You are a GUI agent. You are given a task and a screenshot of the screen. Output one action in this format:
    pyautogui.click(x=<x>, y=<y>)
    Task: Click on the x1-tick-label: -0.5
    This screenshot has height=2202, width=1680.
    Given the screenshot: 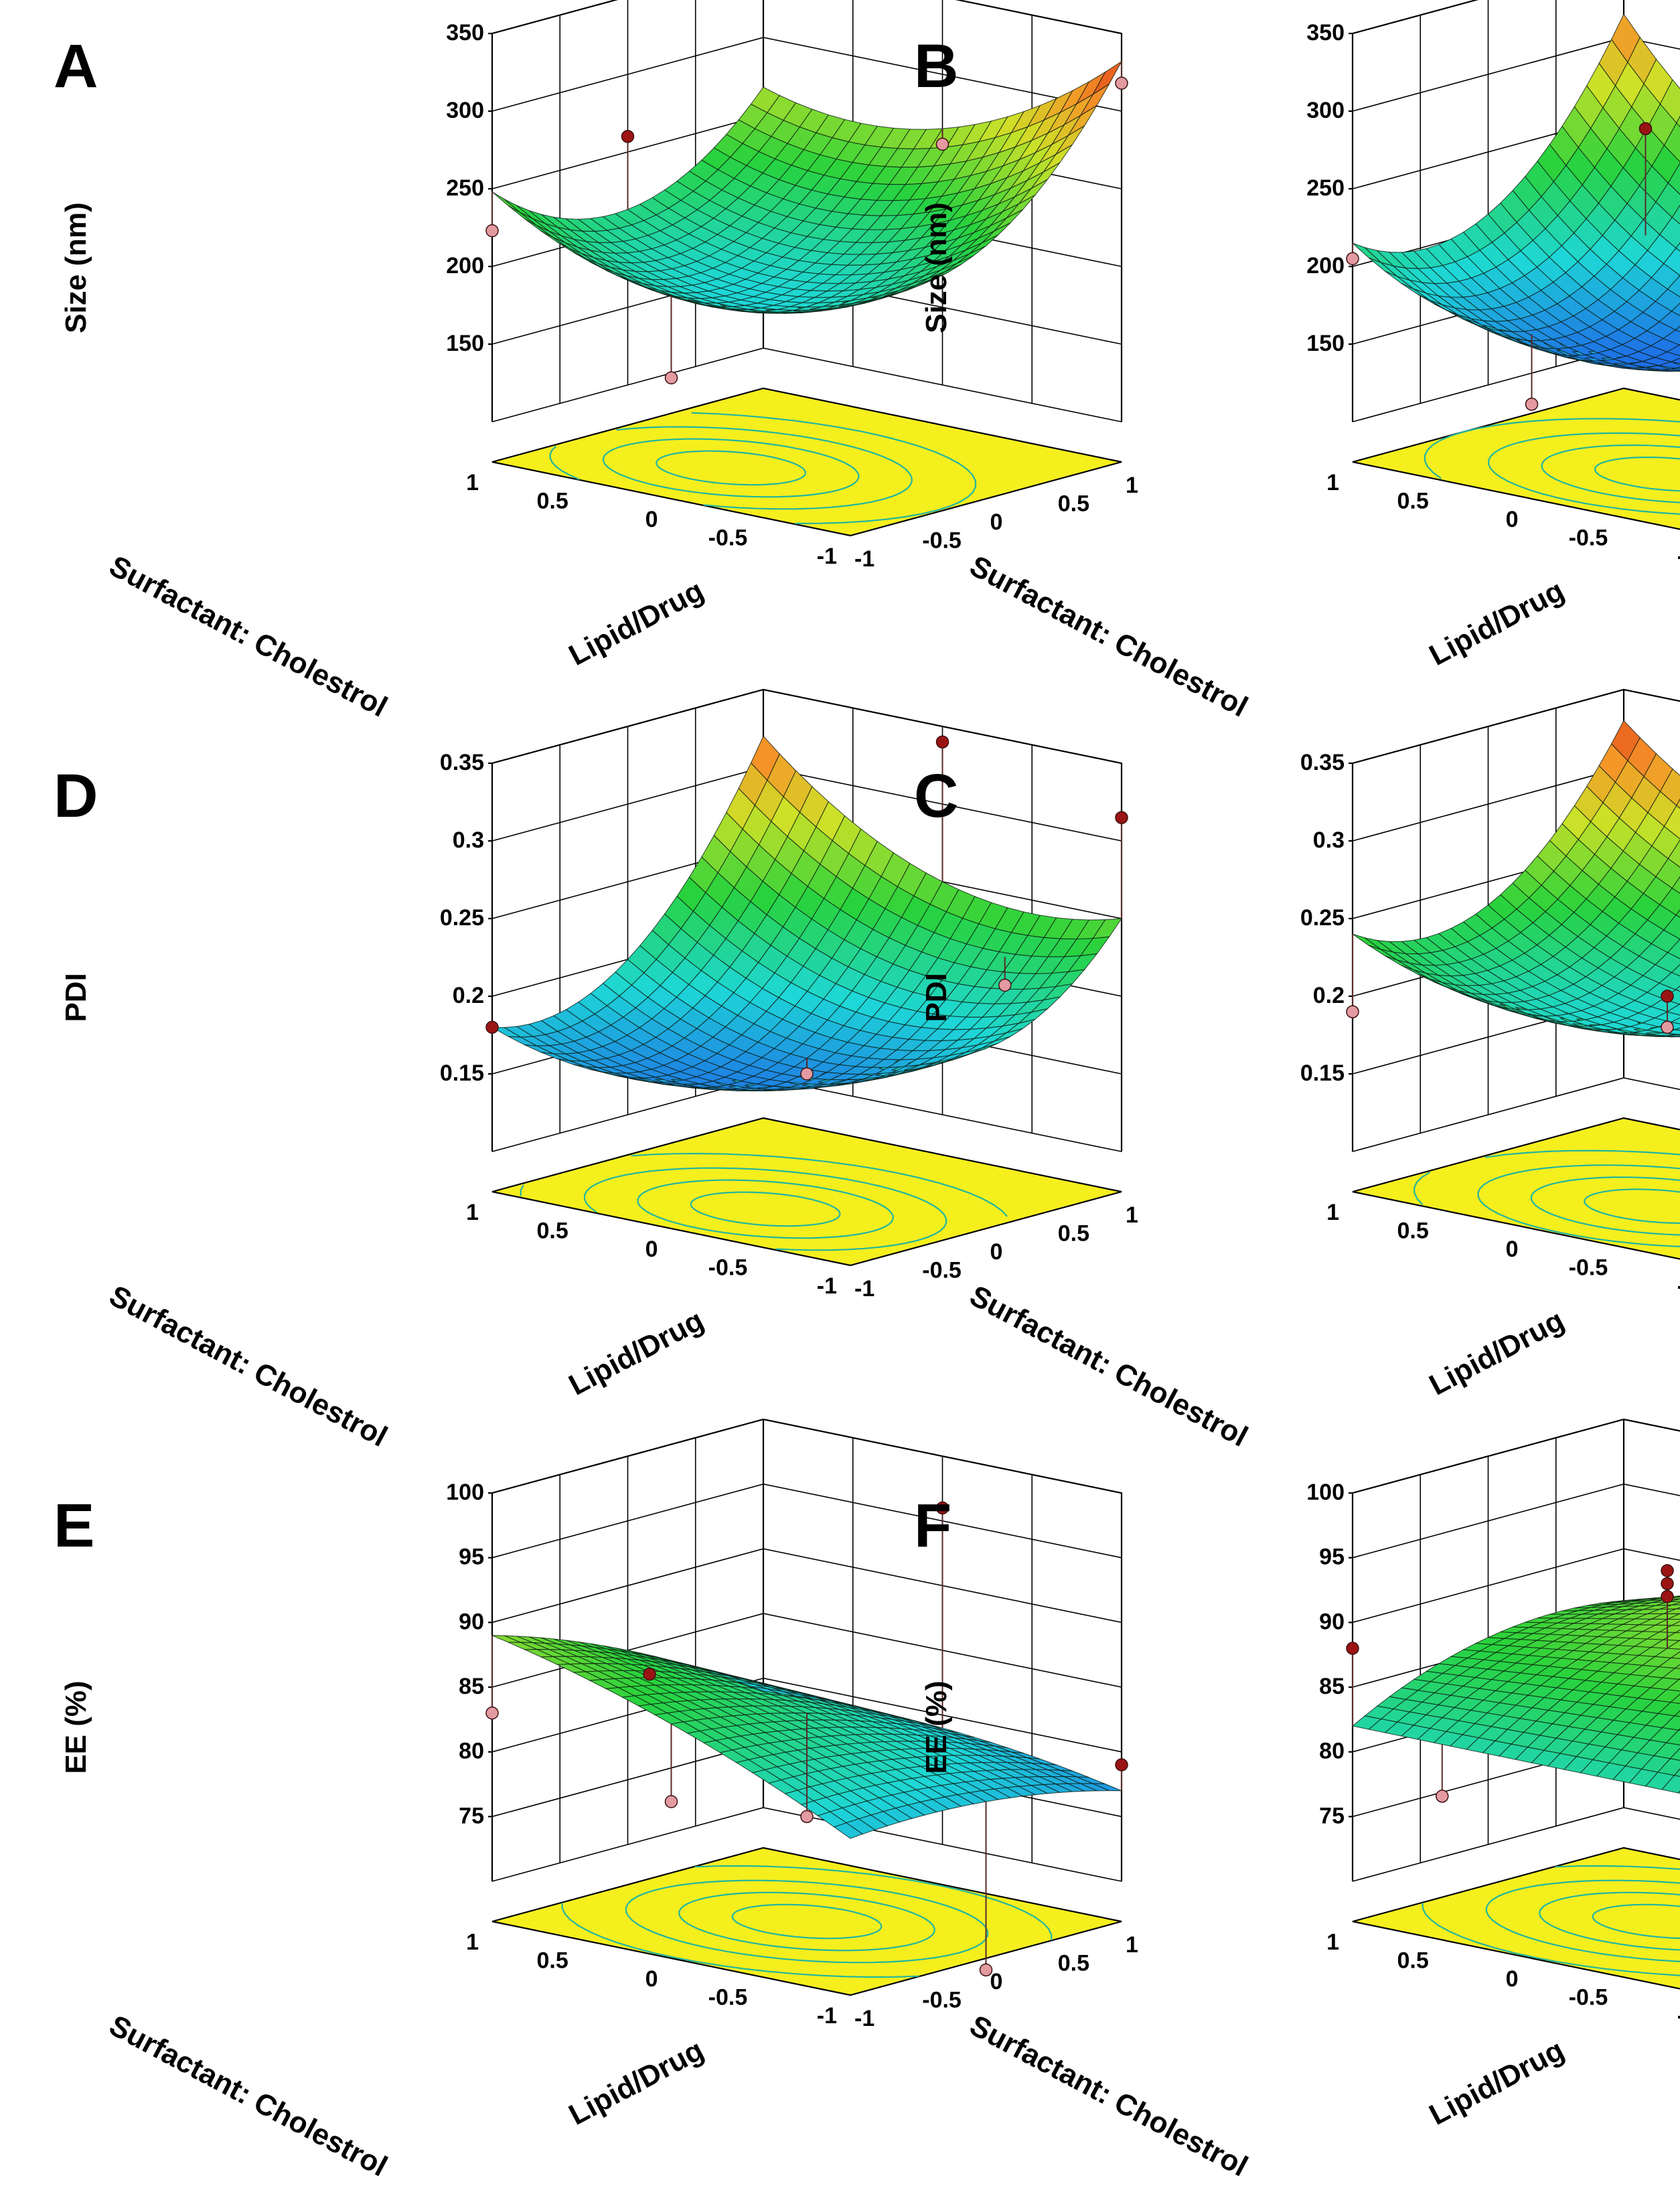 What is the action you would take?
    pyautogui.click(x=728, y=1998)
    